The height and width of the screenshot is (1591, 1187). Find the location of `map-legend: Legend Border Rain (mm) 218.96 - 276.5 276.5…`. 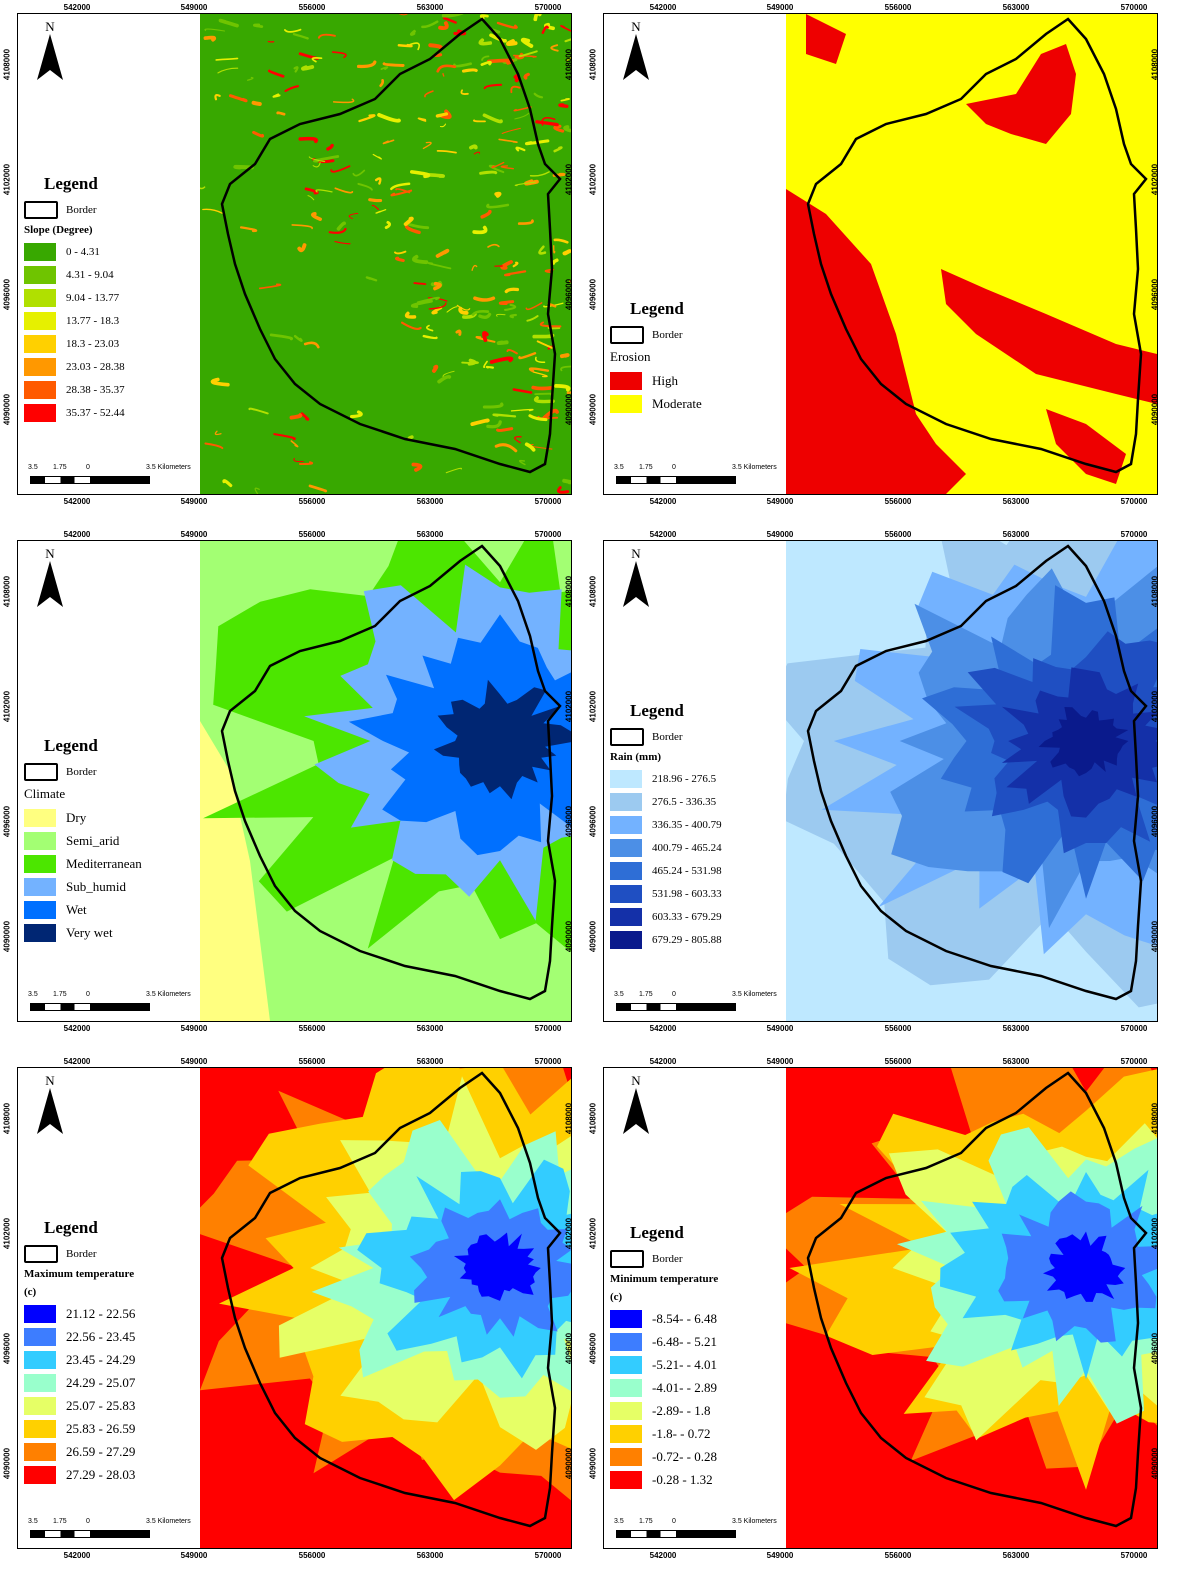

map-legend: Legend Border Rain (mm) 218.96 - 276.5 276.5… is located at coordinates (666, 827).